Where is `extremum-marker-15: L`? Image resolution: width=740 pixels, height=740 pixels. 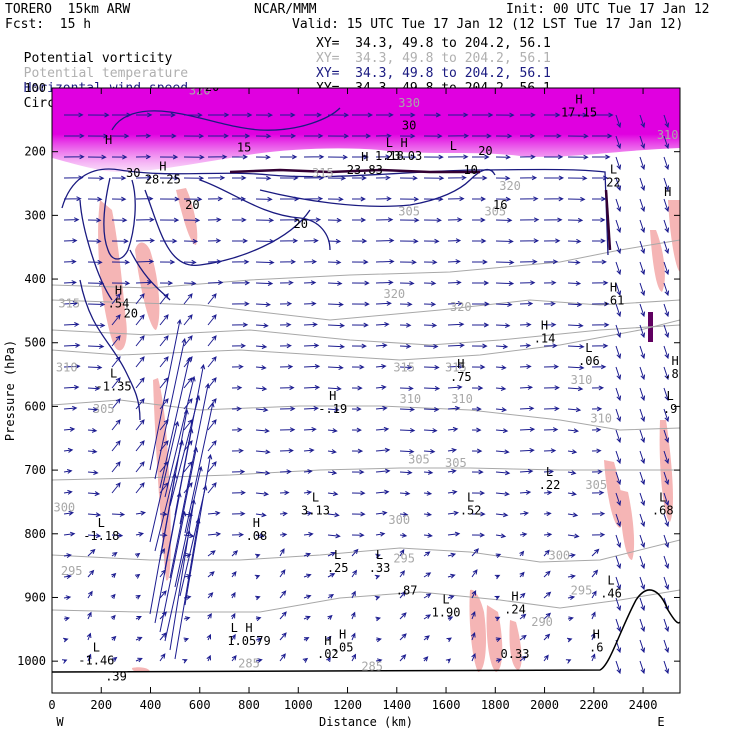
extremum-marker-15: L is located at coordinates (113, 374).